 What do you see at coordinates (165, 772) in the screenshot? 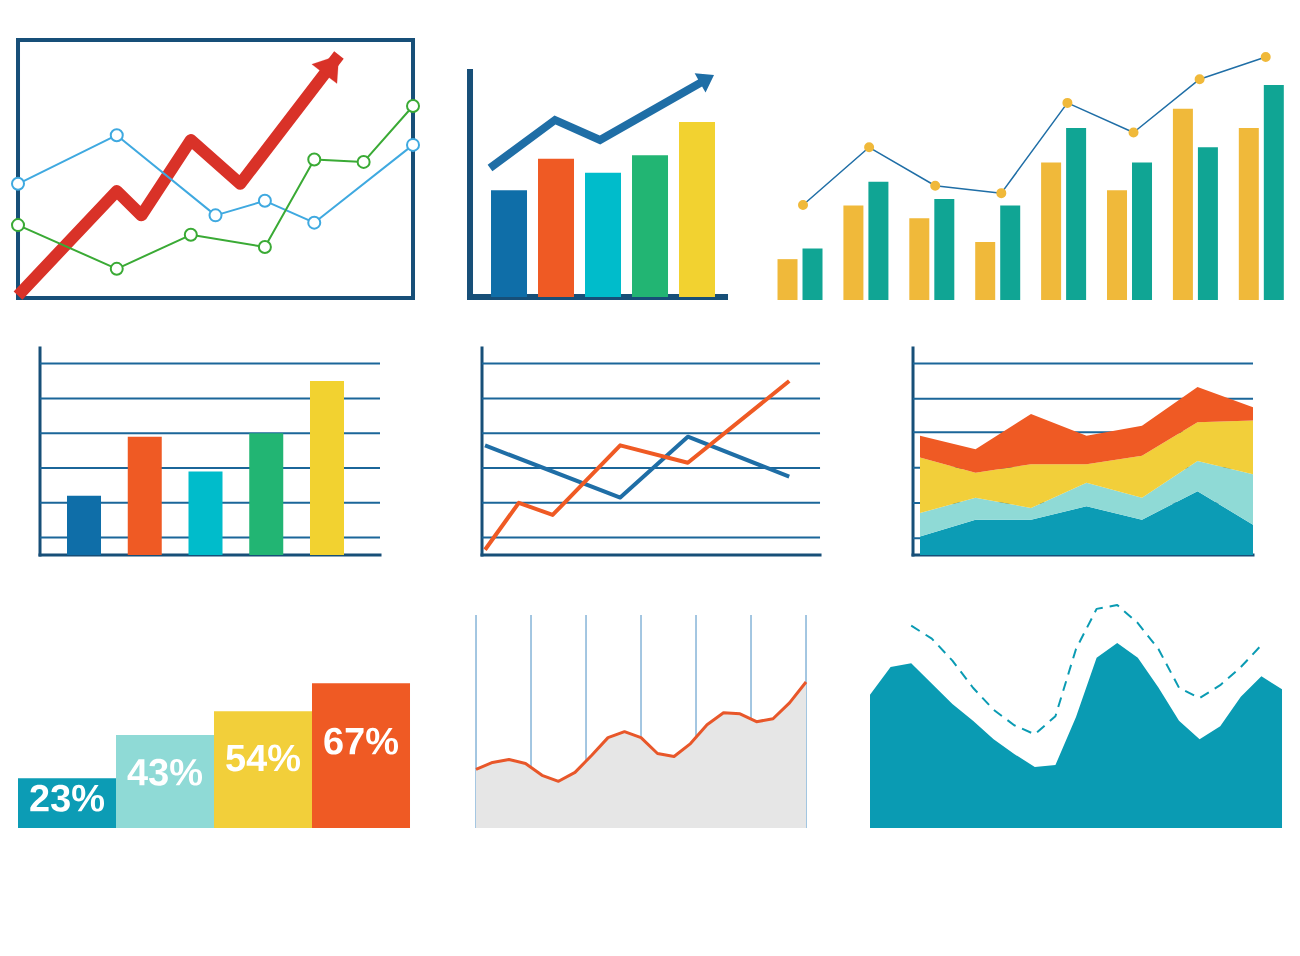
I see `data-label: 43%` at bounding box center [165, 772].